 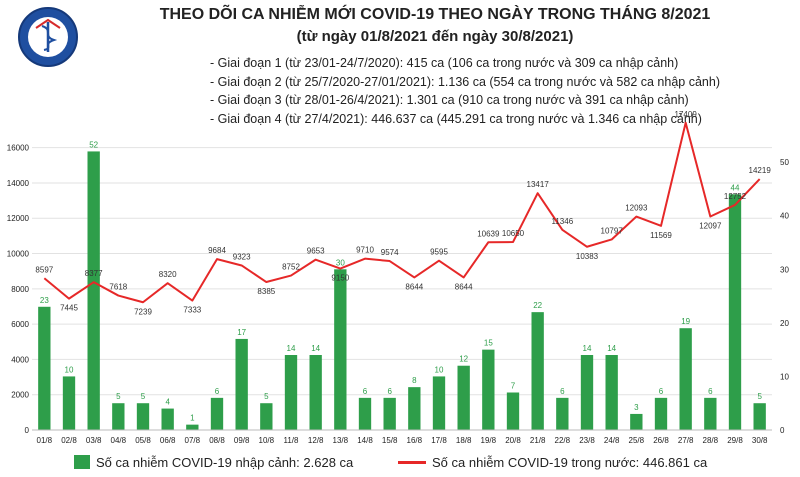 What do you see at coordinates (784, 323) in the screenshot?
I see `y-right-tick-label: 20` at bounding box center [784, 323].